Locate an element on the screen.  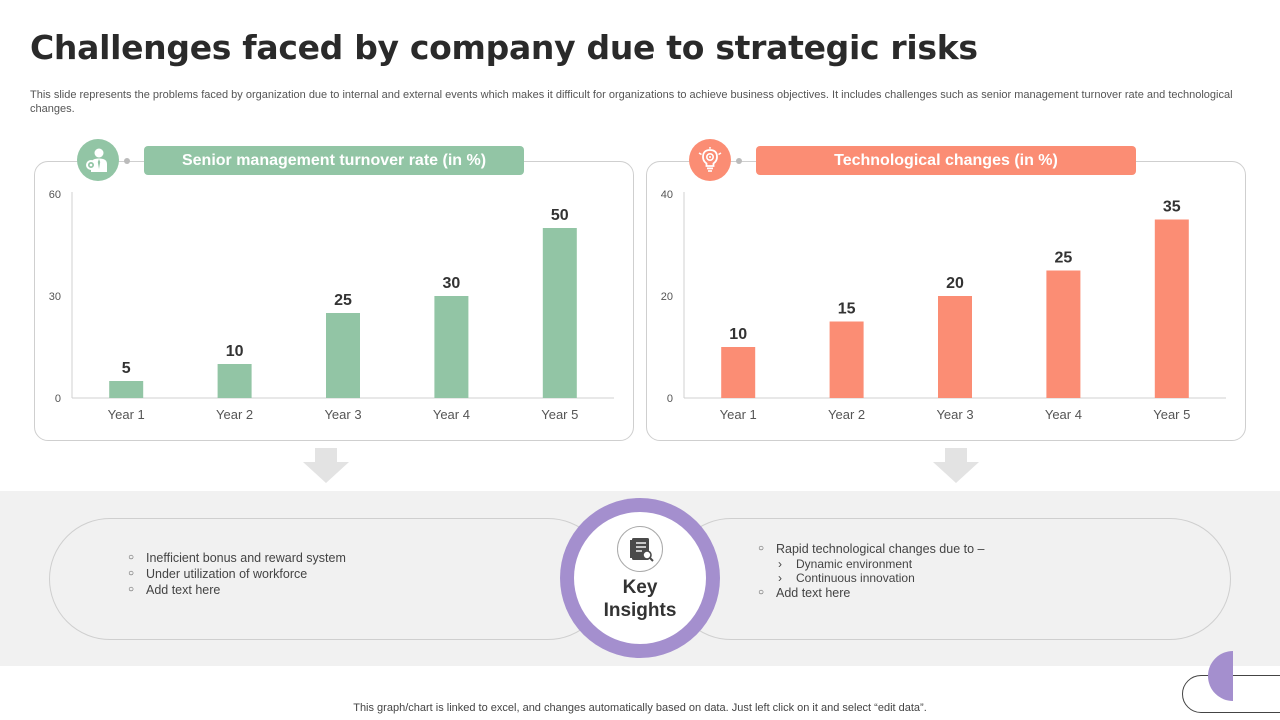
turnover-banner: Senior management turnover rate (in %) is located at coordinates (334, 160).